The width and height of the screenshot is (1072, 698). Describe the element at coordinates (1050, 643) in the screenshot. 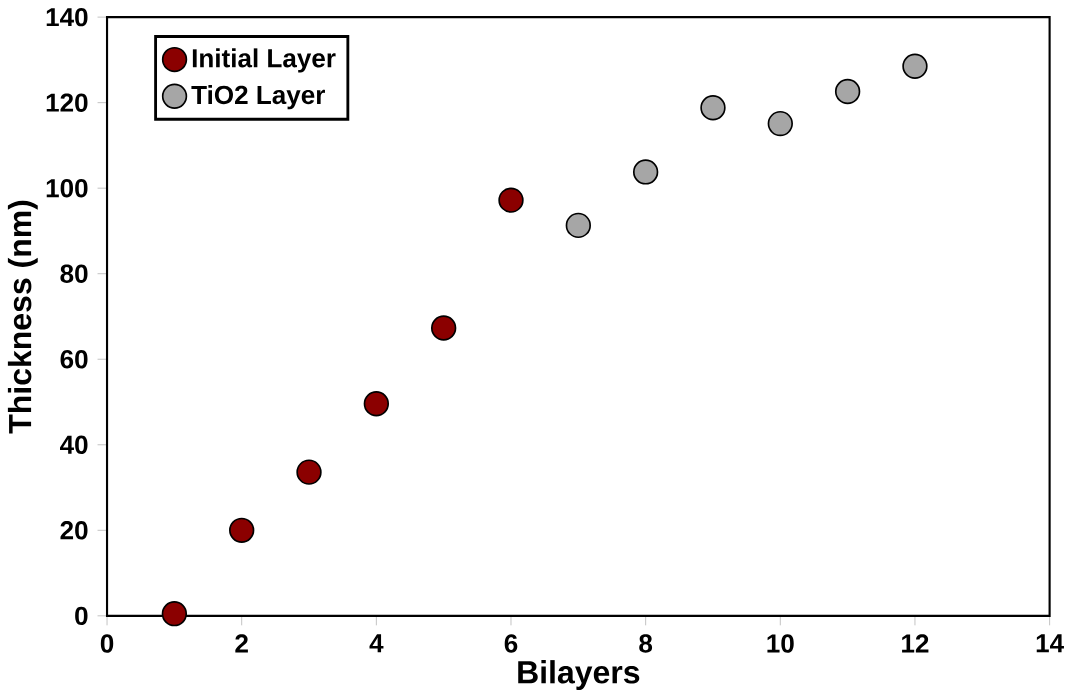

I see `x-tick-label: 14` at that location.